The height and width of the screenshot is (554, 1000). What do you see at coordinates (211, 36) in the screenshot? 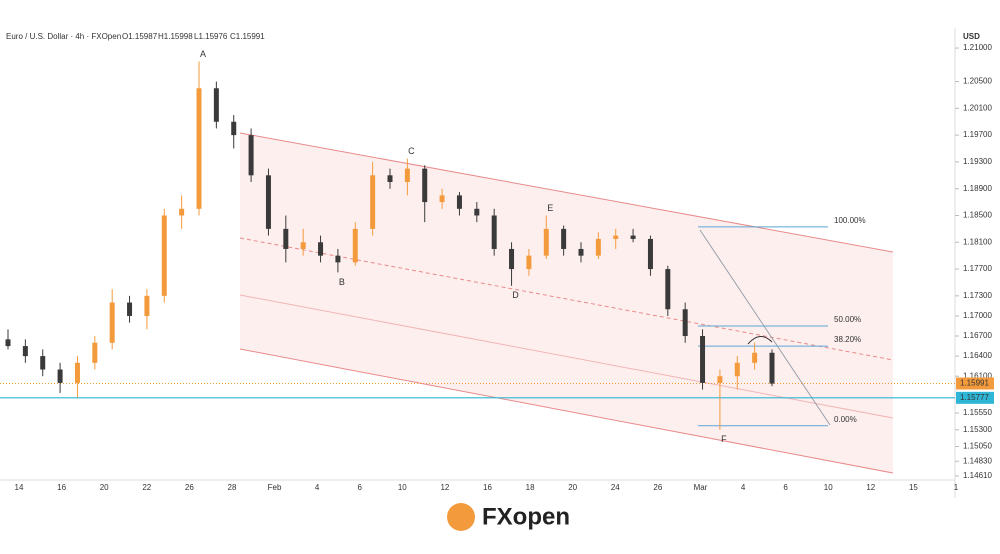
I see `ohlc-label: L1.15976` at bounding box center [211, 36].